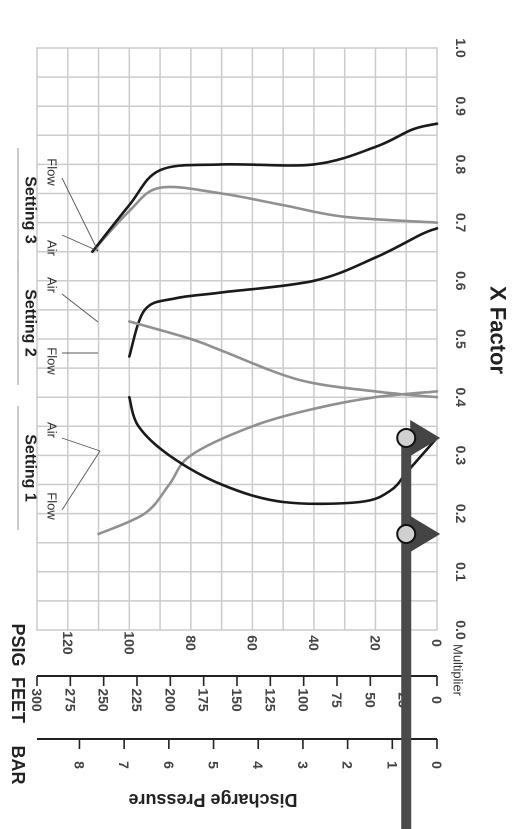 This screenshot has height=829, width=531. I want to click on bar-tick-label: 8, so click(79, 765).